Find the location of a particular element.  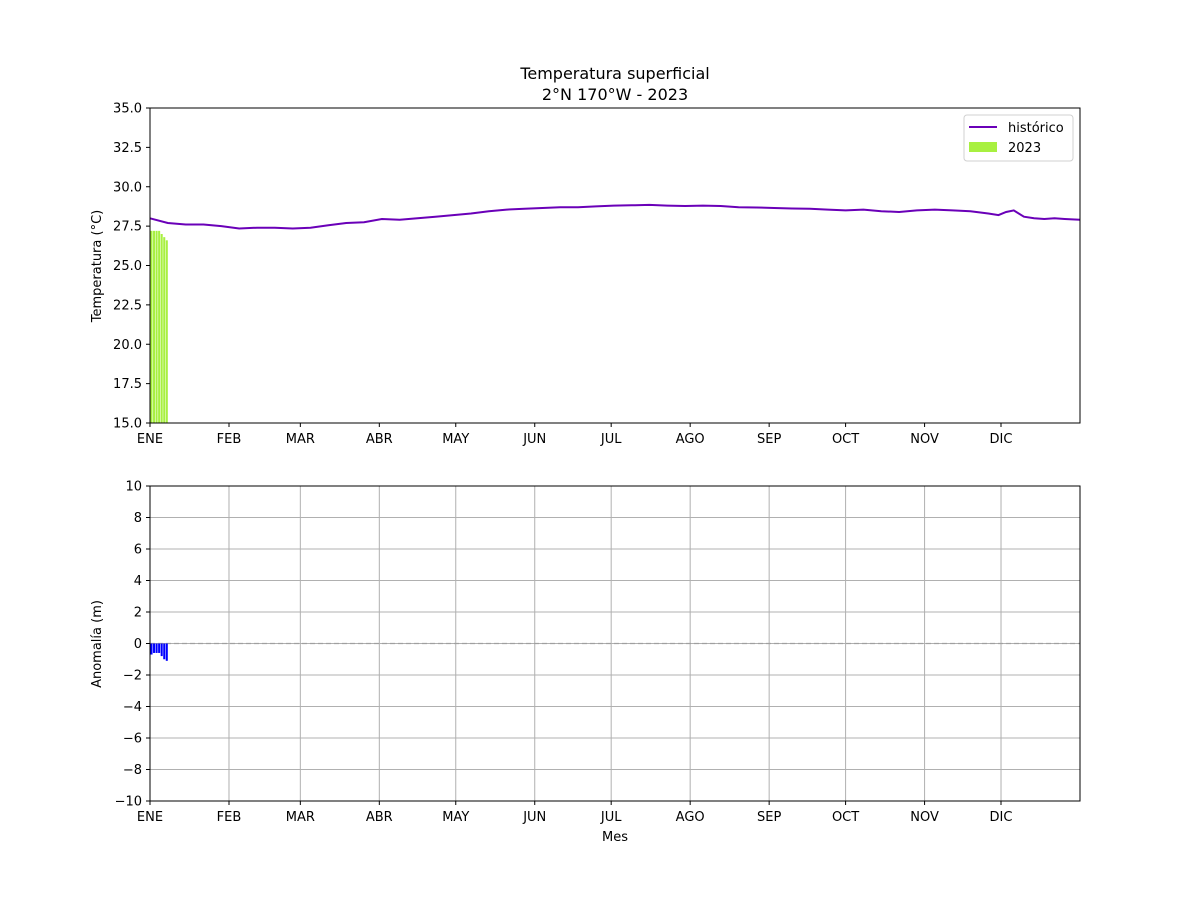

y-tick-label: 17.5 is located at coordinates (127, 384).